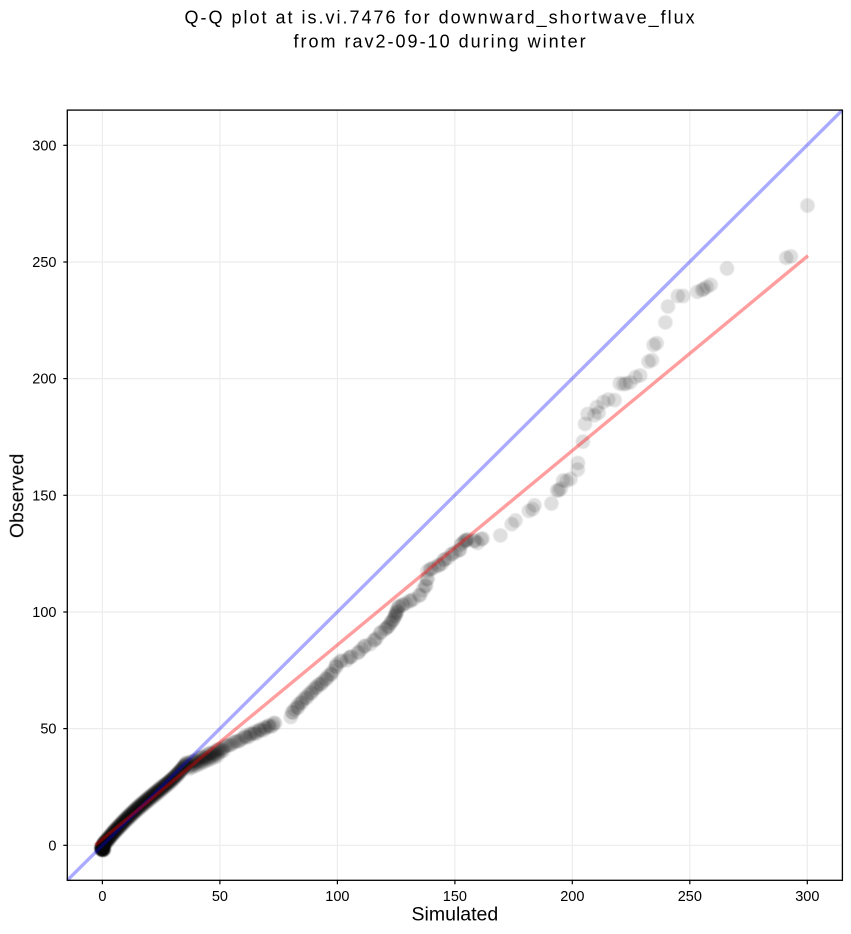 This screenshot has width=851, height=934. What do you see at coordinates (441, 41) in the screenshot?
I see `svg-text: from rav2-09-10 during winter` at bounding box center [441, 41].